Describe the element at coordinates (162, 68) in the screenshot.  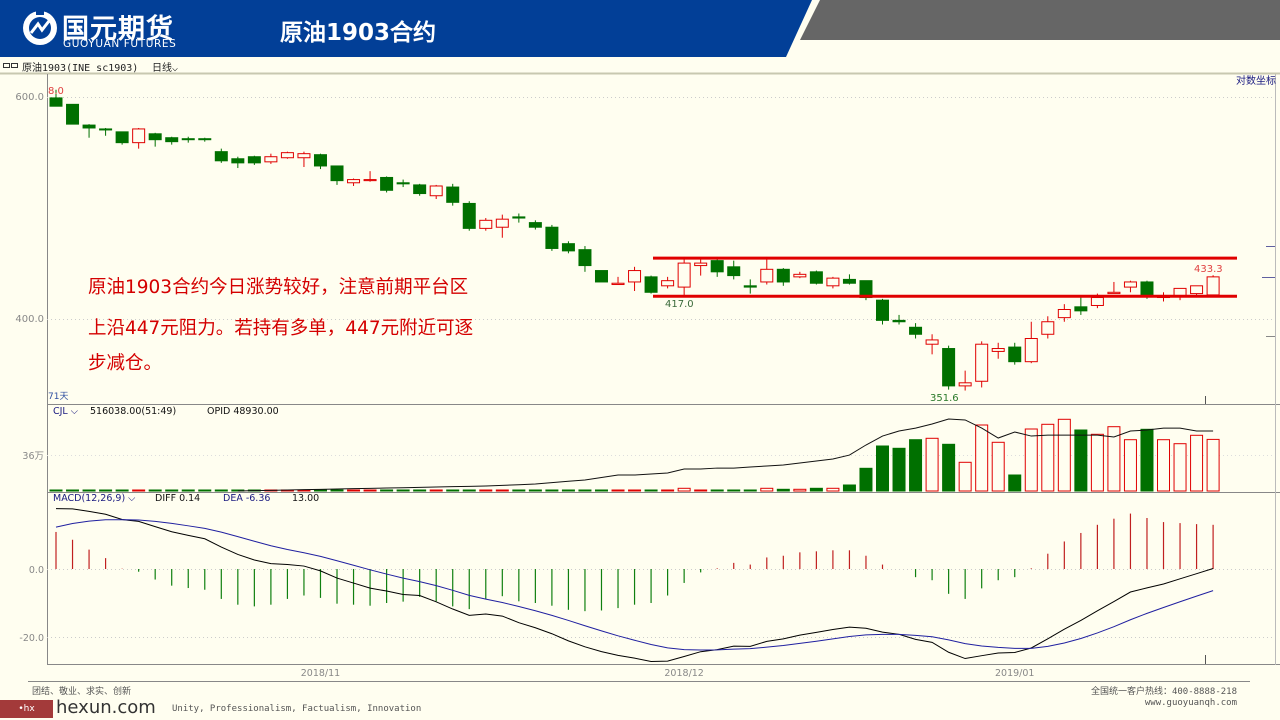
I see `period-label: 日线` at that location.